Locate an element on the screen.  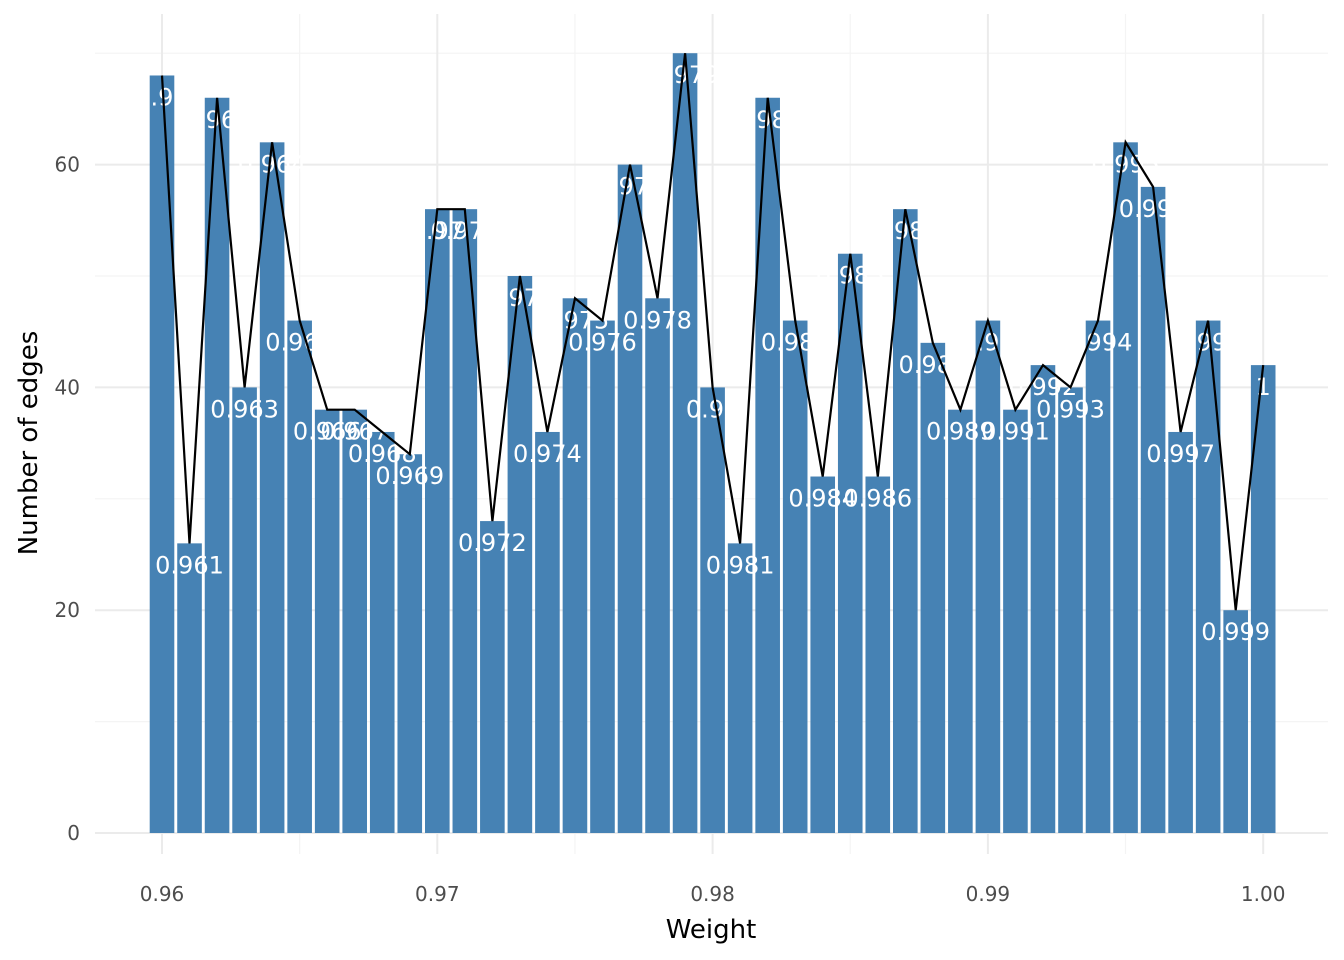
bar-label: 0.978 is located at coordinates (657, 320).